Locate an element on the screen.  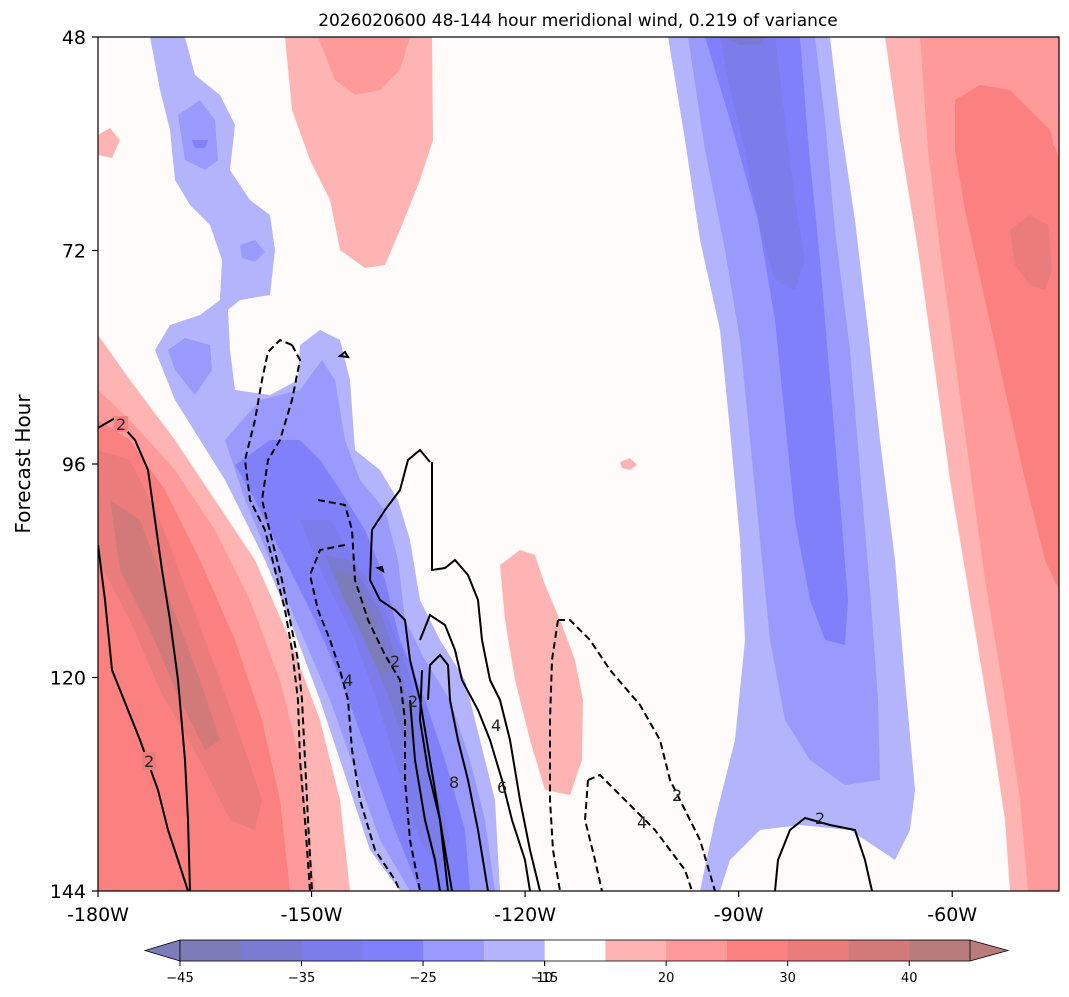
blue-band-east-core is located at coordinates (762, 163).